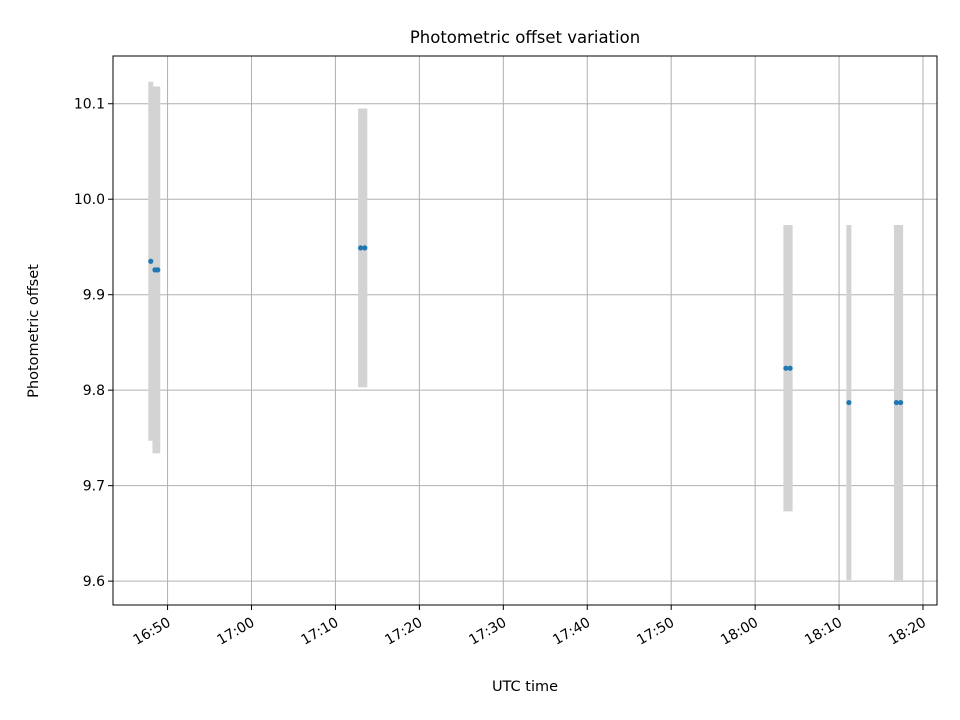 Image resolution: width=960 pixels, height=720 pixels. Describe the element at coordinates (94, 487) in the screenshot. I see `y-tick-label: 9.7` at that location.